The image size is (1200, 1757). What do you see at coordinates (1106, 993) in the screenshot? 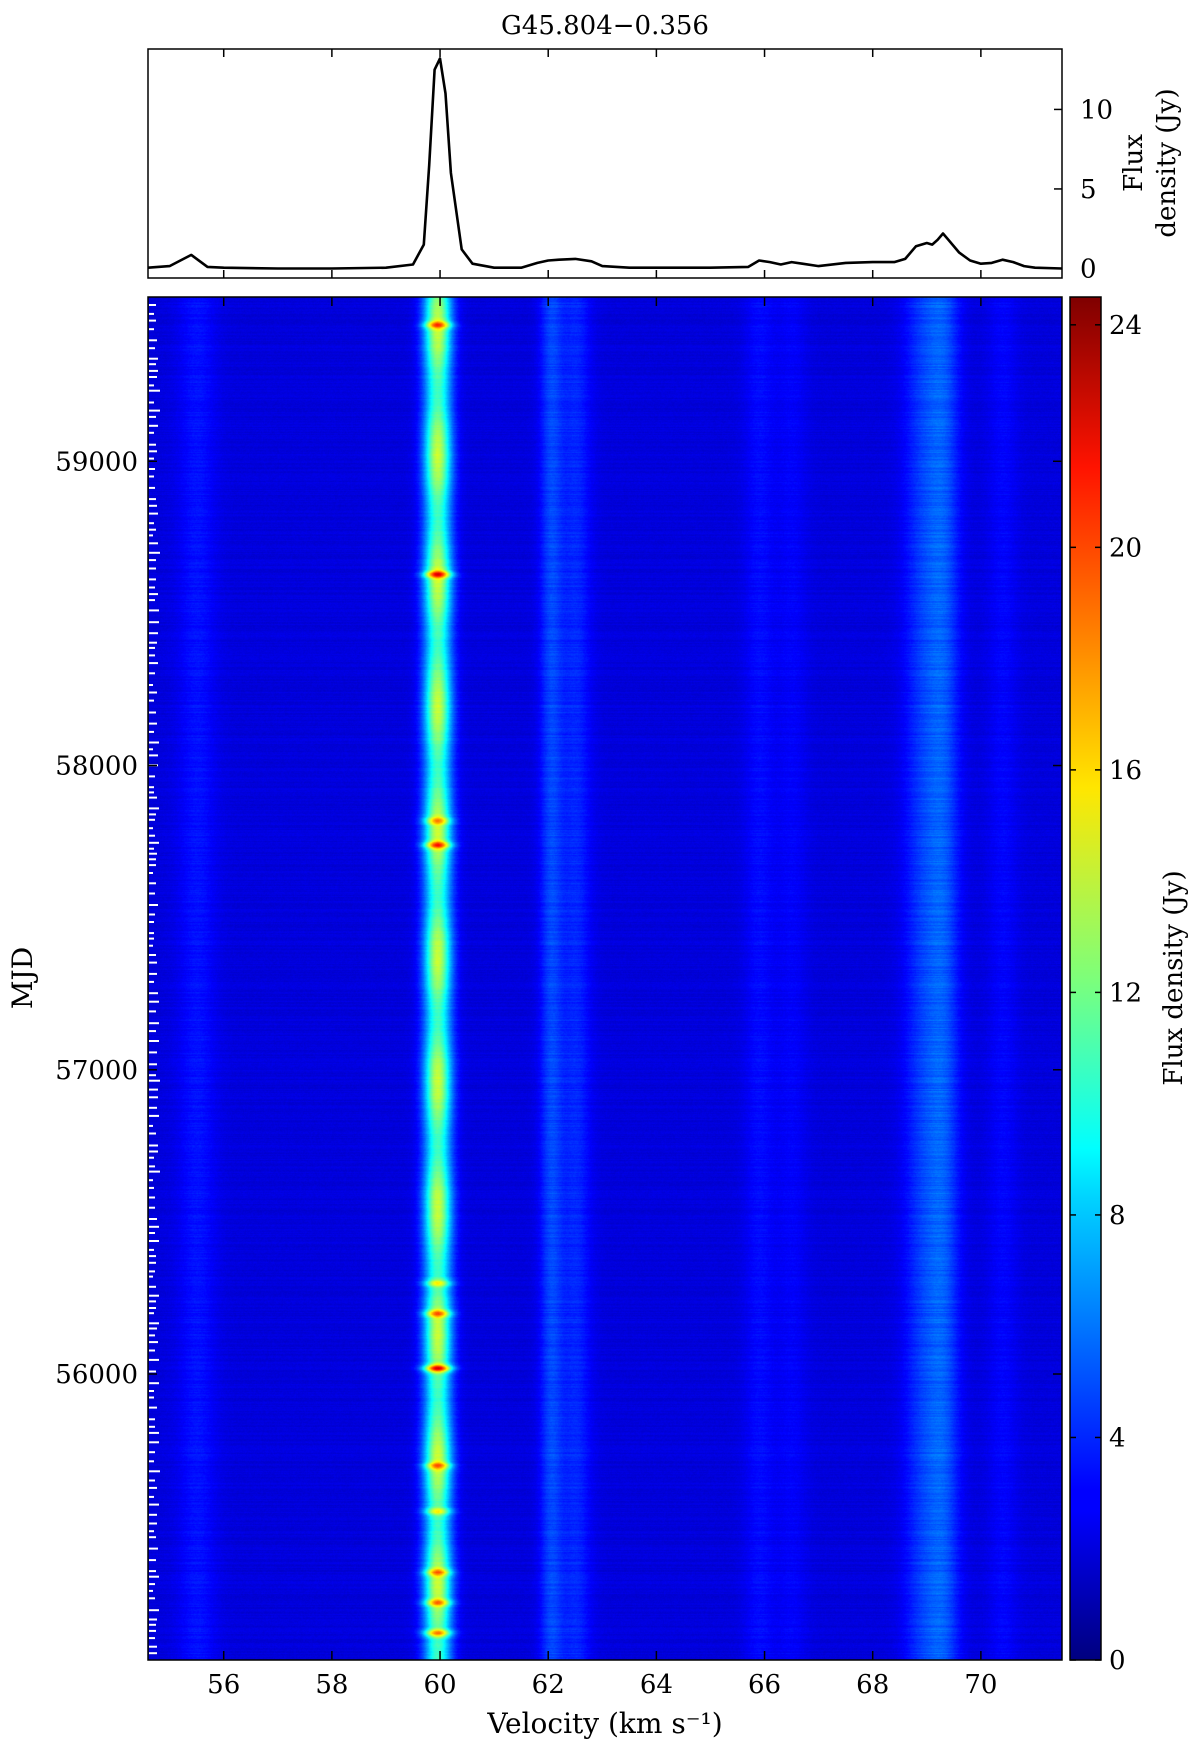
I see `colorbar-ticks: 0 4 8 12 16 20 24` at bounding box center [1106, 993].